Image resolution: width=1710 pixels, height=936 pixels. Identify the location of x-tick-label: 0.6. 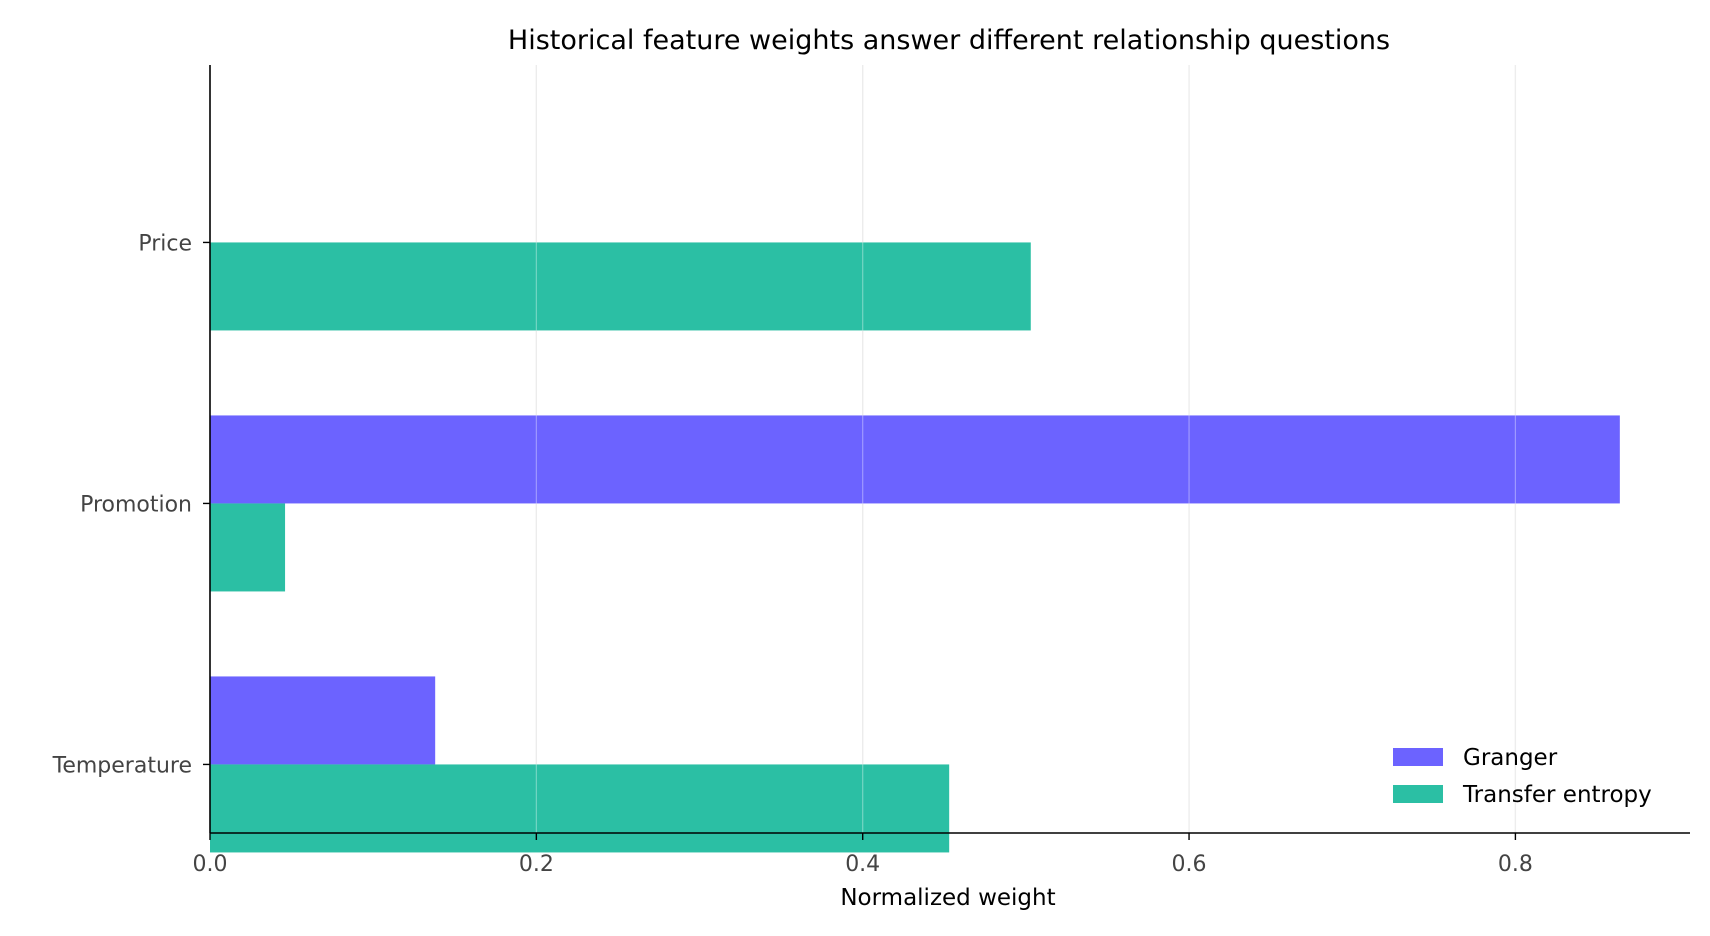
(1189, 864).